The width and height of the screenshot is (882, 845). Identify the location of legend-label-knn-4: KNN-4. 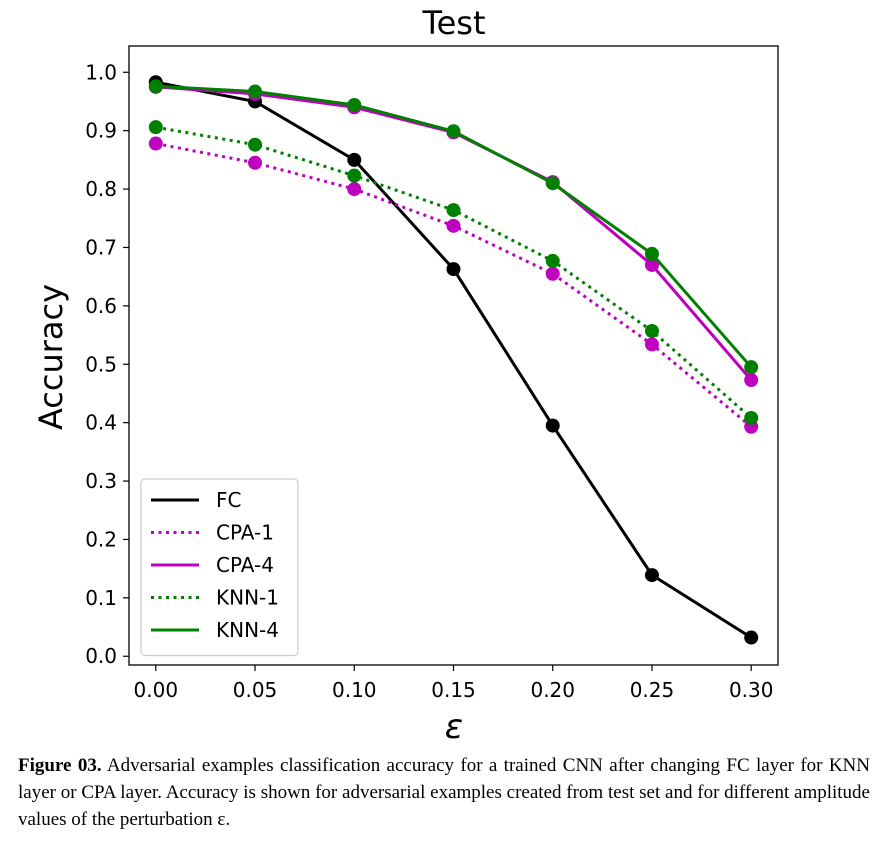
(247, 630).